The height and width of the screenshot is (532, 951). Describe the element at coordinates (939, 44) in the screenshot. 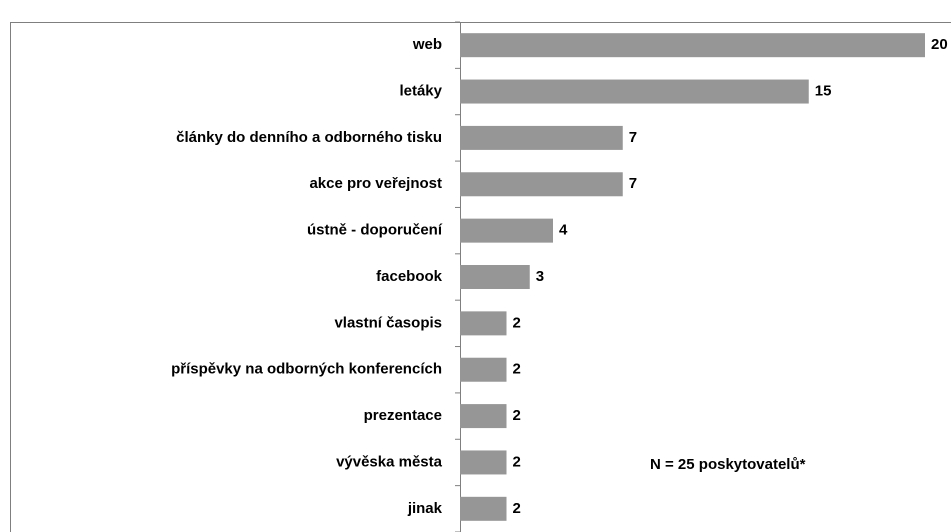

I see `data-label: 20` at that location.